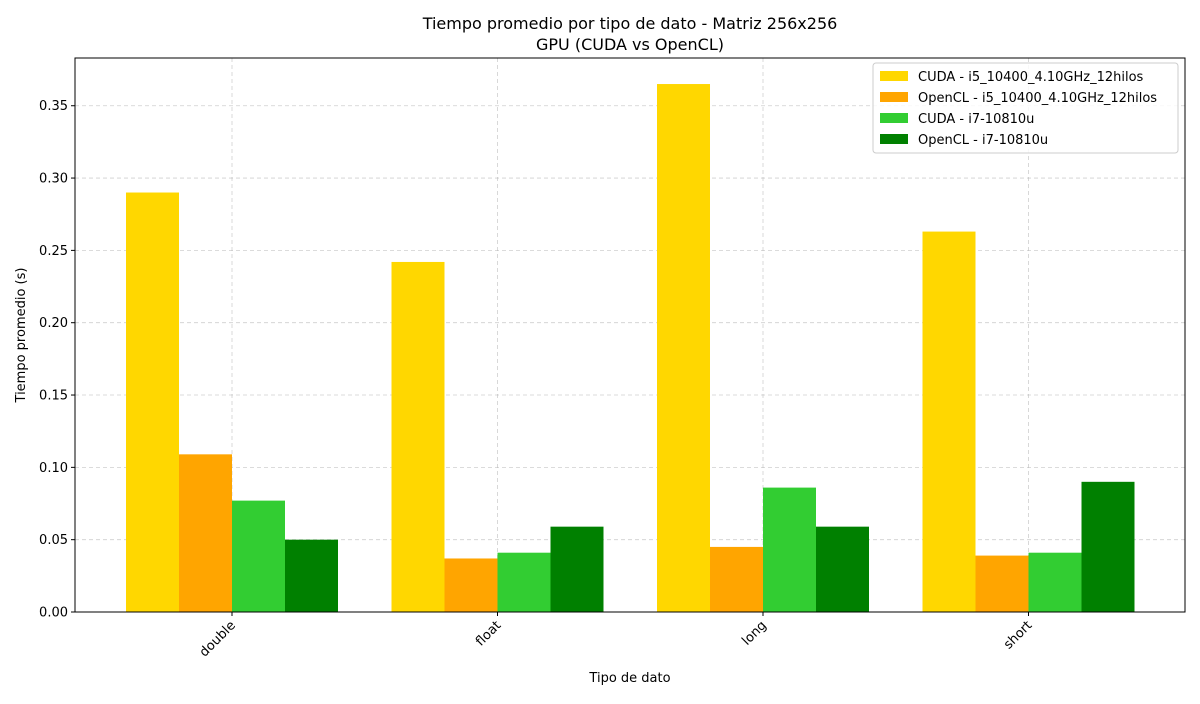 This screenshot has width=1200, height=704. Describe the element at coordinates (53, 396) in the screenshot. I see `y-tick-label: 0.15` at that location.